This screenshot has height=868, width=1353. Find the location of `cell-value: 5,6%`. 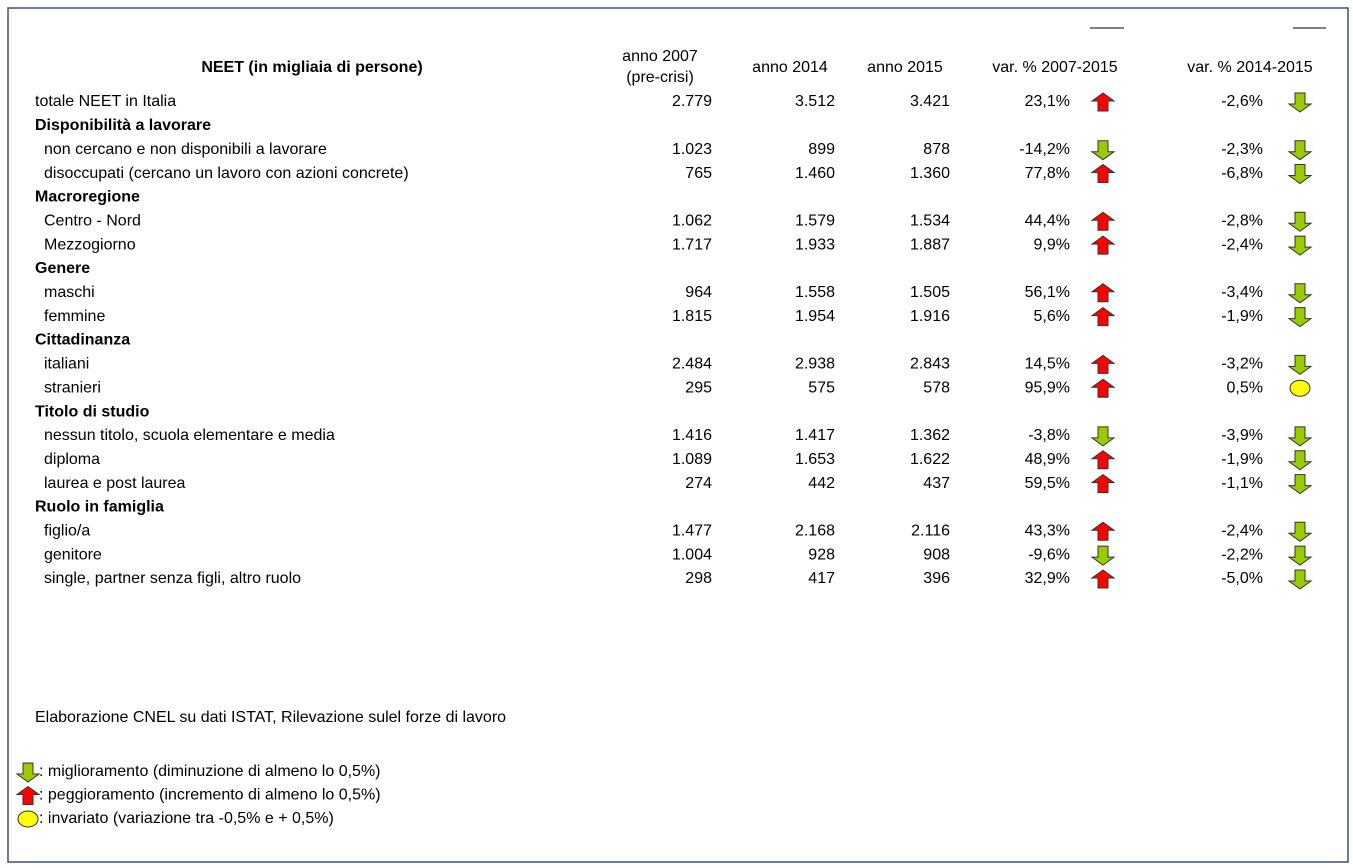

cell-value: 5,6% is located at coordinates (1052, 316).